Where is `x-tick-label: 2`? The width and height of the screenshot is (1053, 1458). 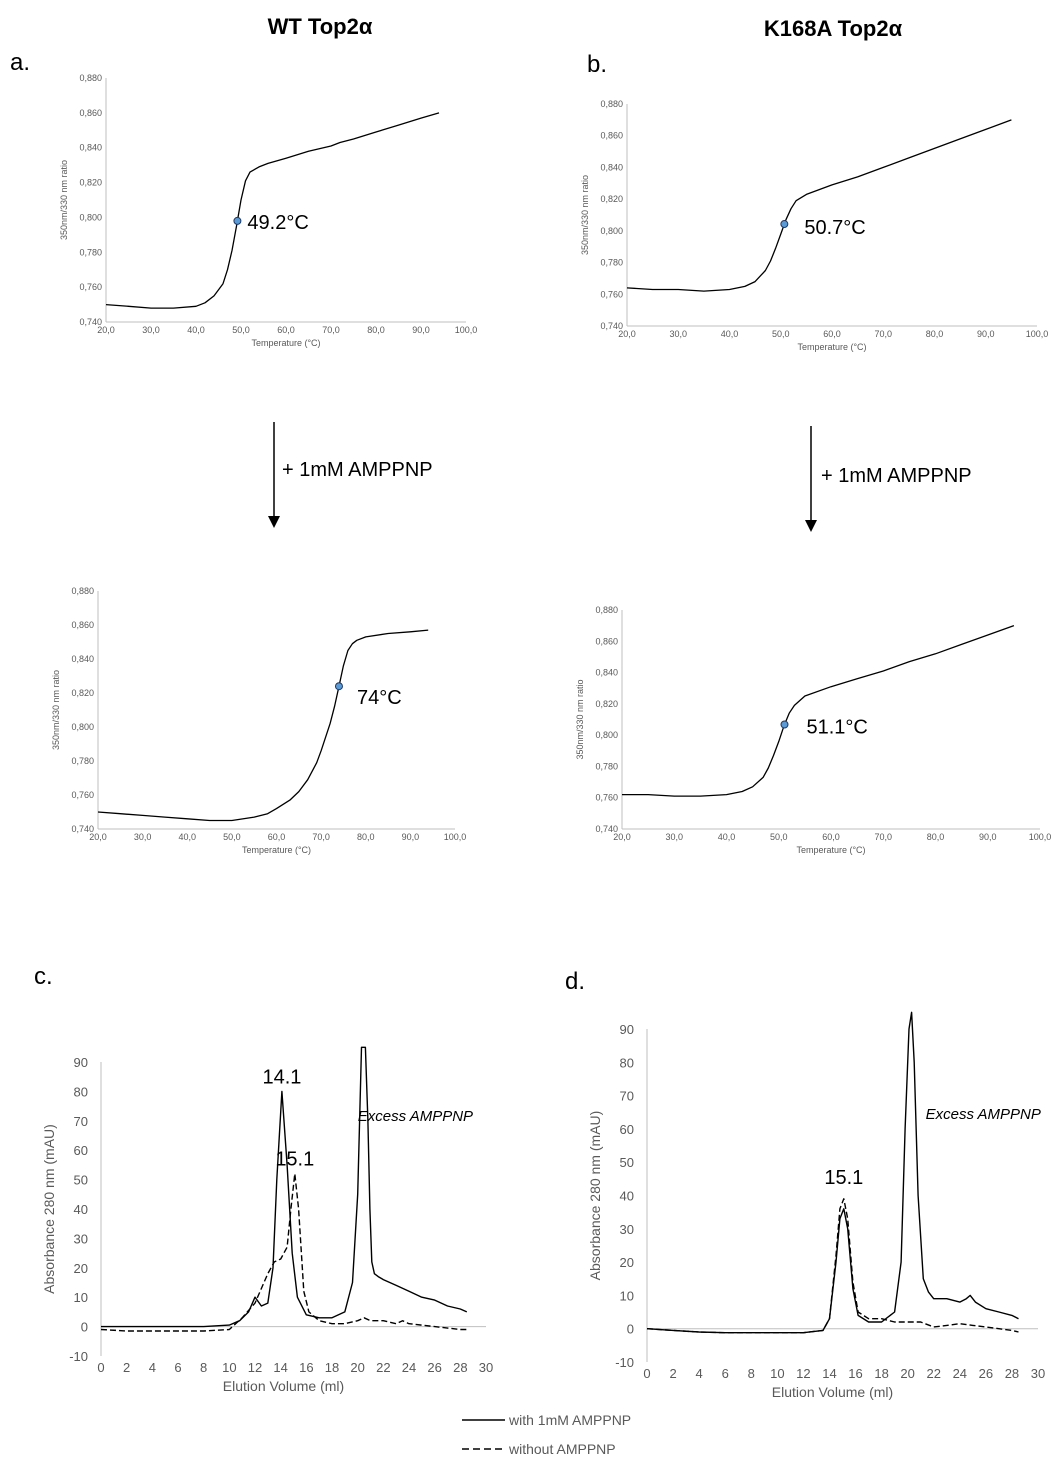
x-tick-label: 2 is located at coordinates (126, 1367).